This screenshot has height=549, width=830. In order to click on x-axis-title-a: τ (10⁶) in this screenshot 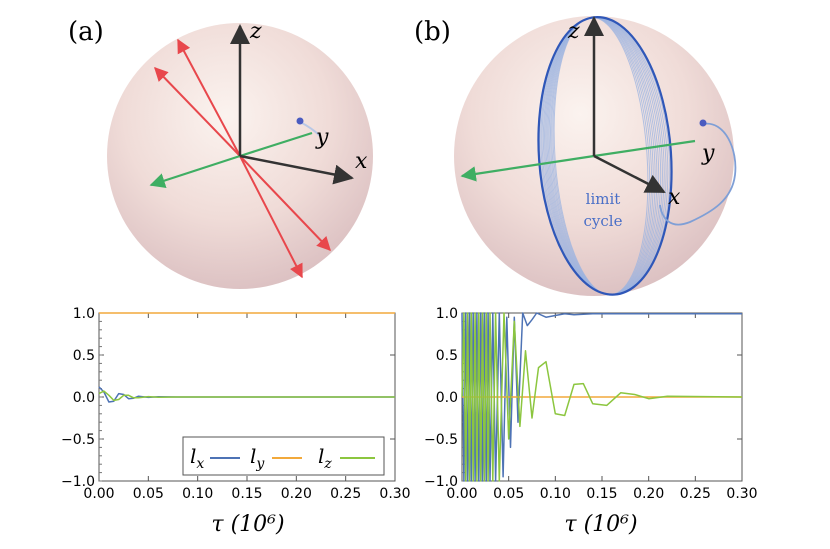, I will do `click(247, 524)`.